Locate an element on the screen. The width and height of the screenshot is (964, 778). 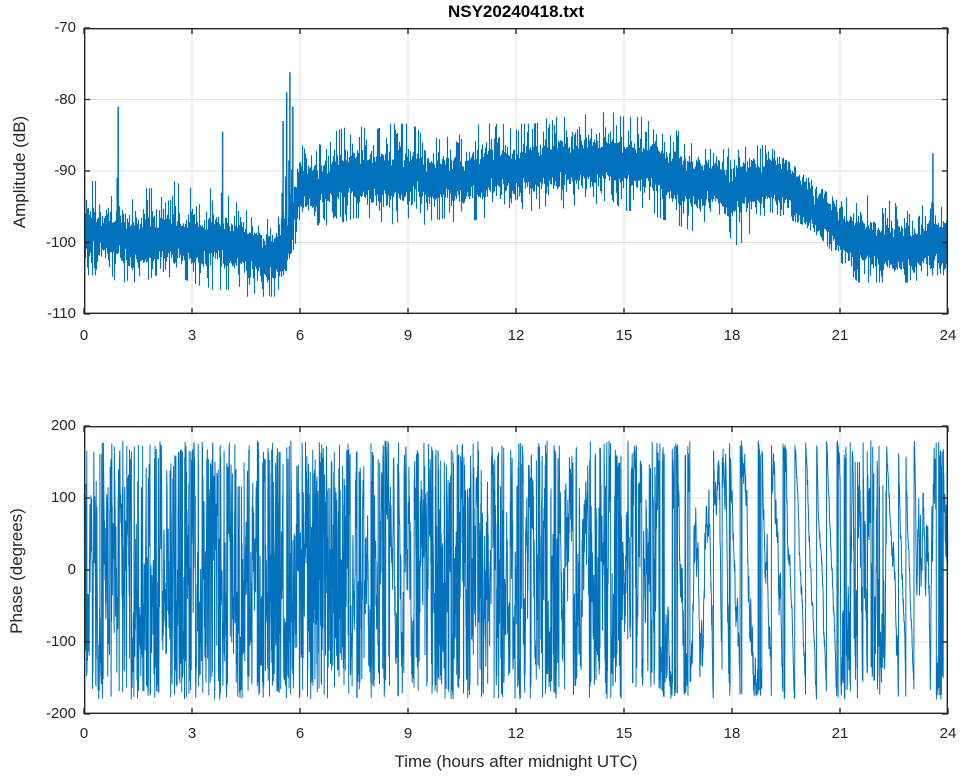
phase-x-tick-label: 21 is located at coordinates (840, 733).